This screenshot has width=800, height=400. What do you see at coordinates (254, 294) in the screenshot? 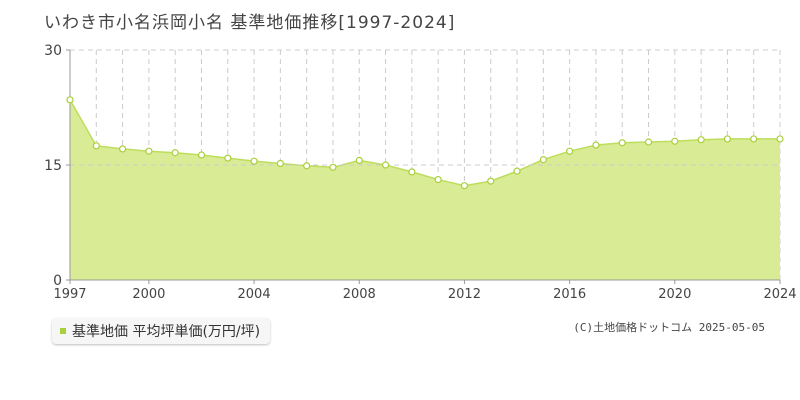
I see `x-tick-label: 2004` at bounding box center [254, 294].